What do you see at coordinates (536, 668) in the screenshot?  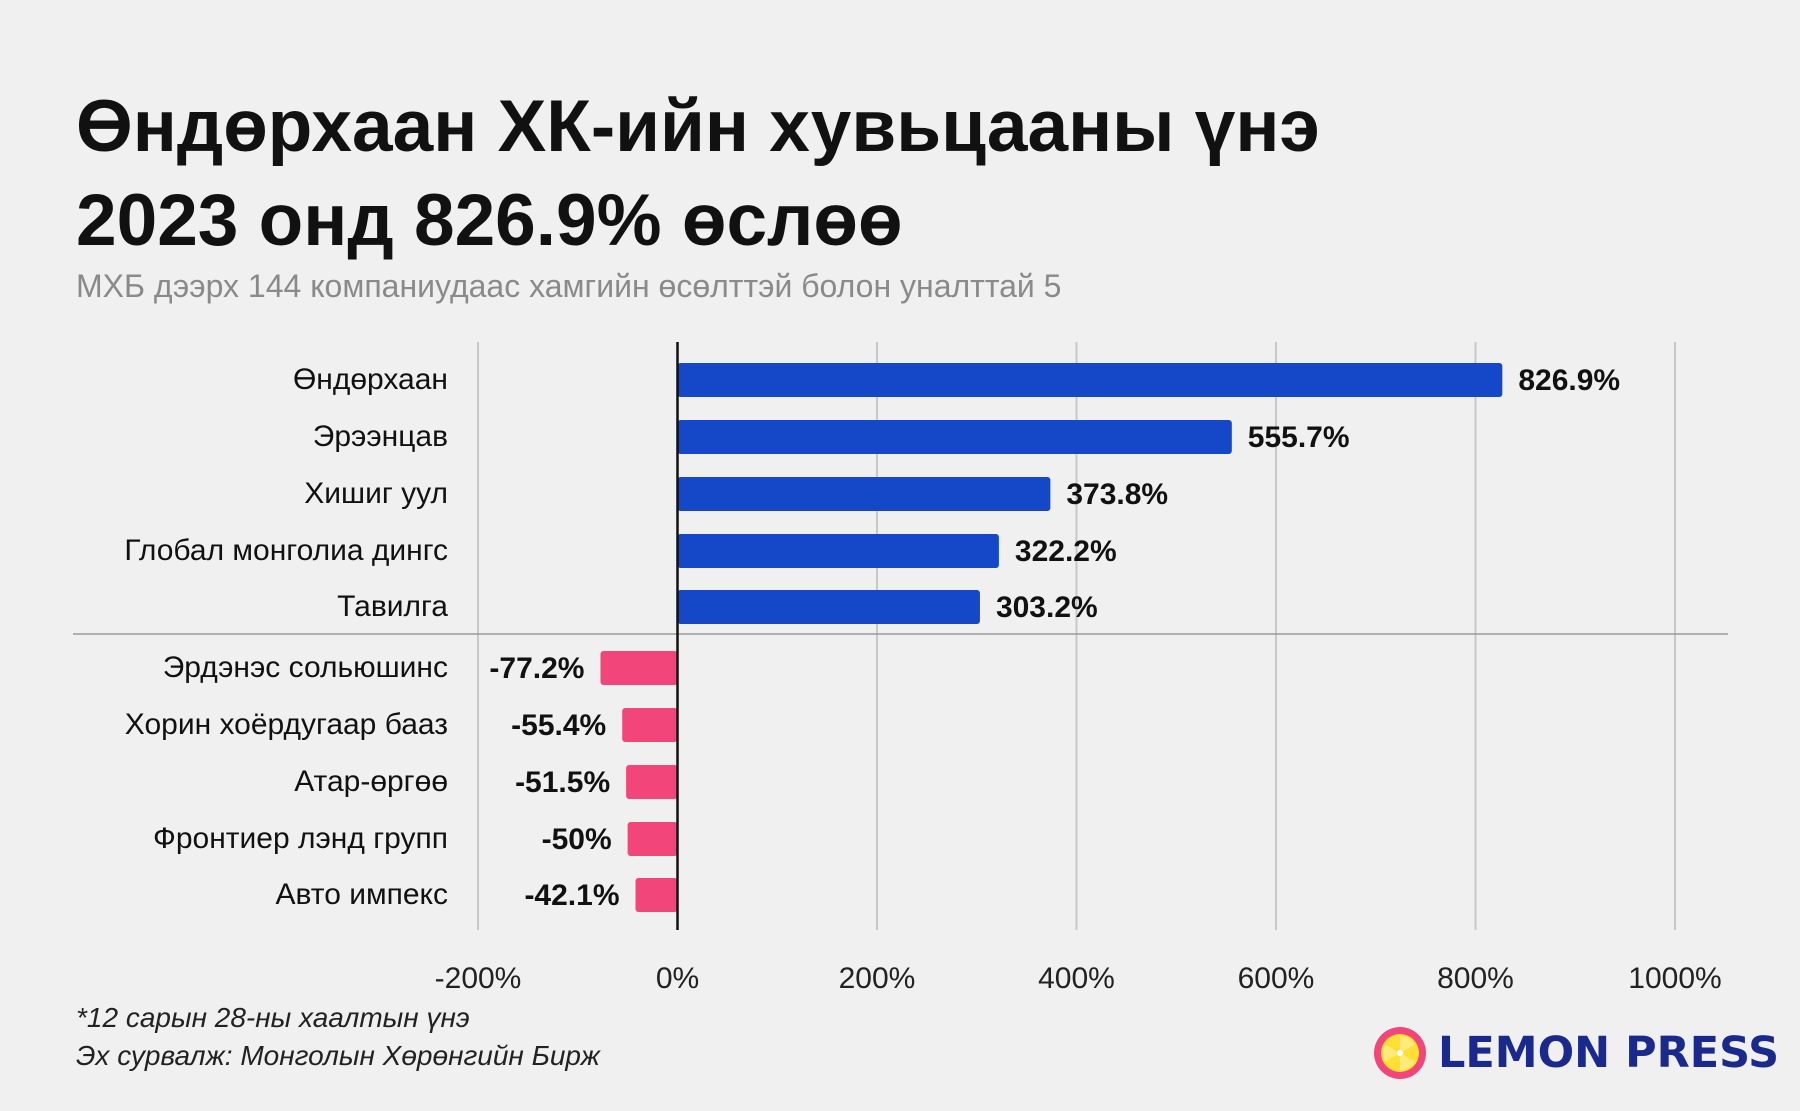 I see `value-label: -77.2%` at bounding box center [536, 668].